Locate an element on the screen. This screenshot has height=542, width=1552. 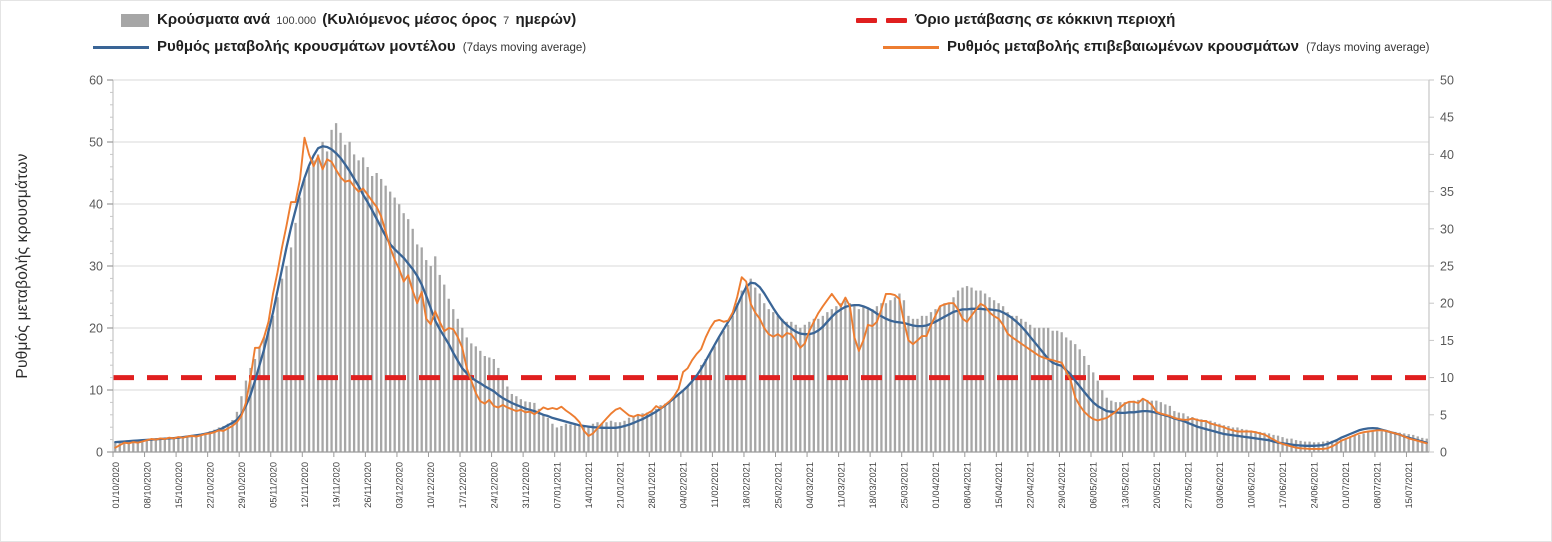
y-right-tick-label: 35 is located at coordinates (1447, 192).